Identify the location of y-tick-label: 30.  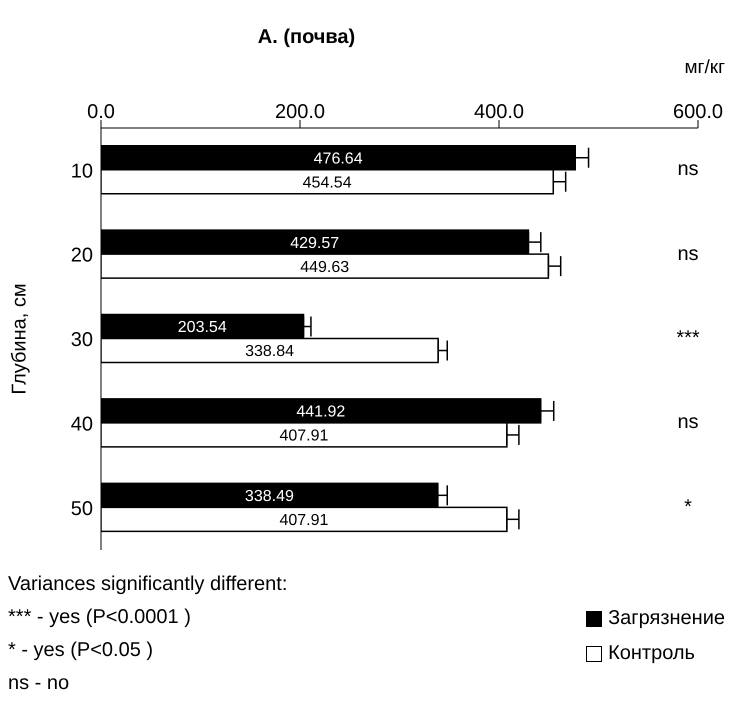
(81, 340).